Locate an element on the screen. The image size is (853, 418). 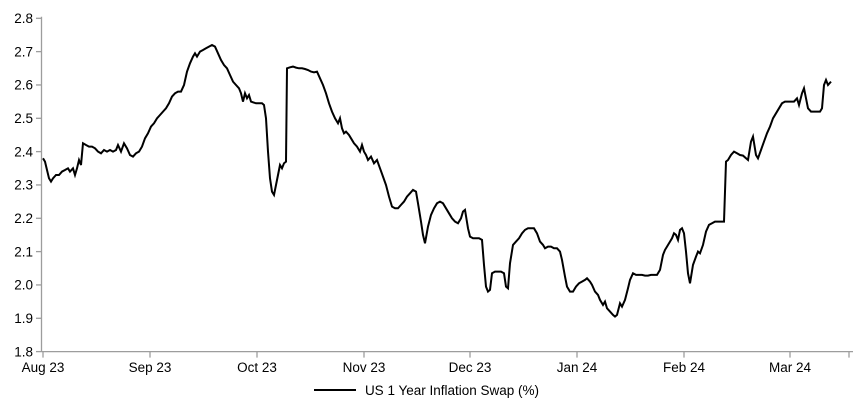
x-tick-label: Jan 24 is located at coordinates (577, 367).